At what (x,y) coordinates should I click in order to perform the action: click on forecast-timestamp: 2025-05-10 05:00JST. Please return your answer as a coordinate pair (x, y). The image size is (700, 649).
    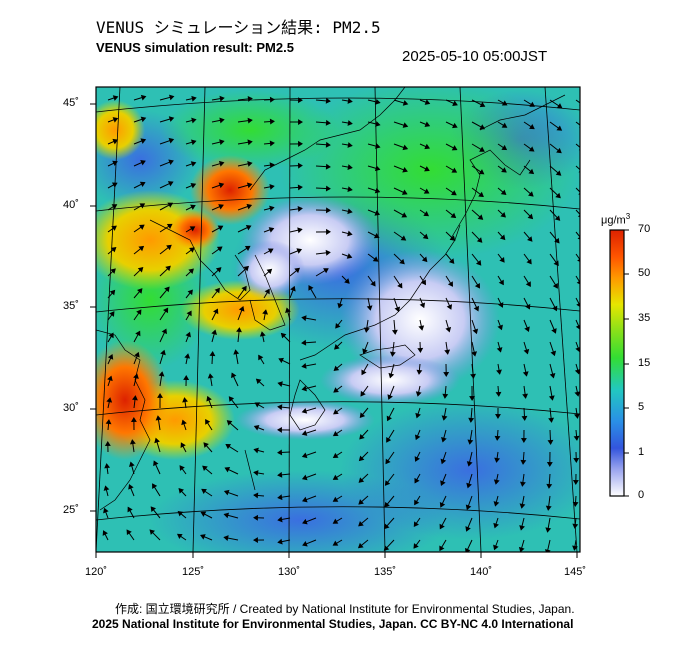
    Looking at the image, I should click on (475, 56).